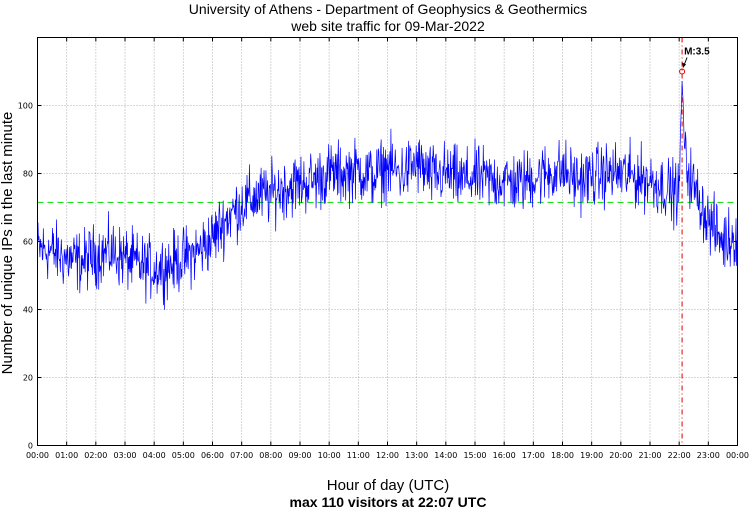 The height and width of the screenshot is (511, 750). Describe the element at coordinates (25, 106) in the screenshot. I see `y-tick-label: 100` at that location.